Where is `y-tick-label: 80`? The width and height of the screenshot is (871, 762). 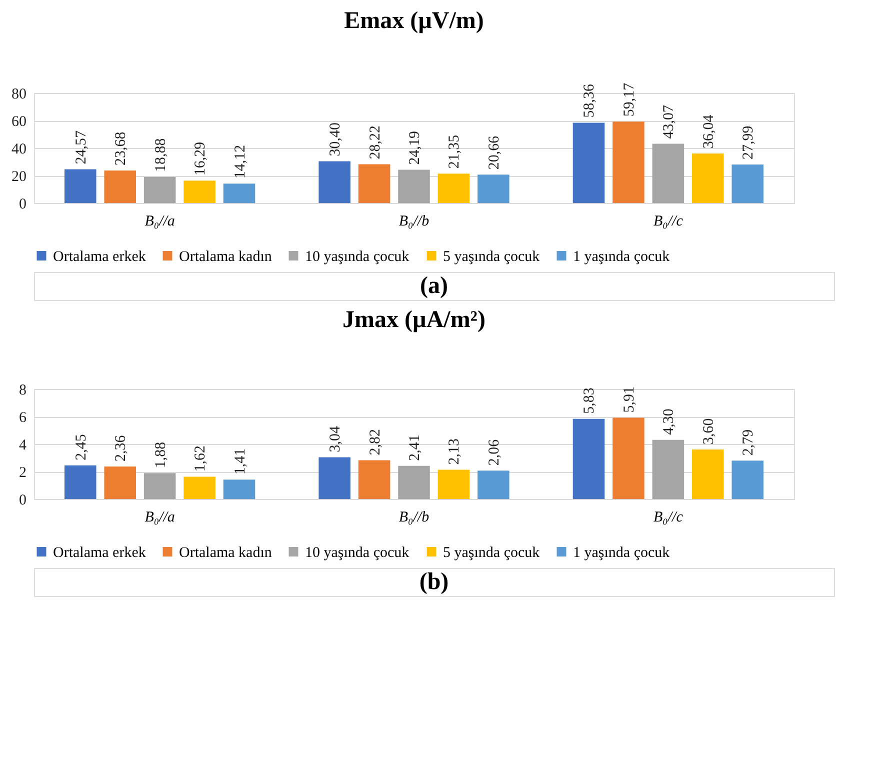
y-tick-label: 80 is located at coordinates (19, 94).